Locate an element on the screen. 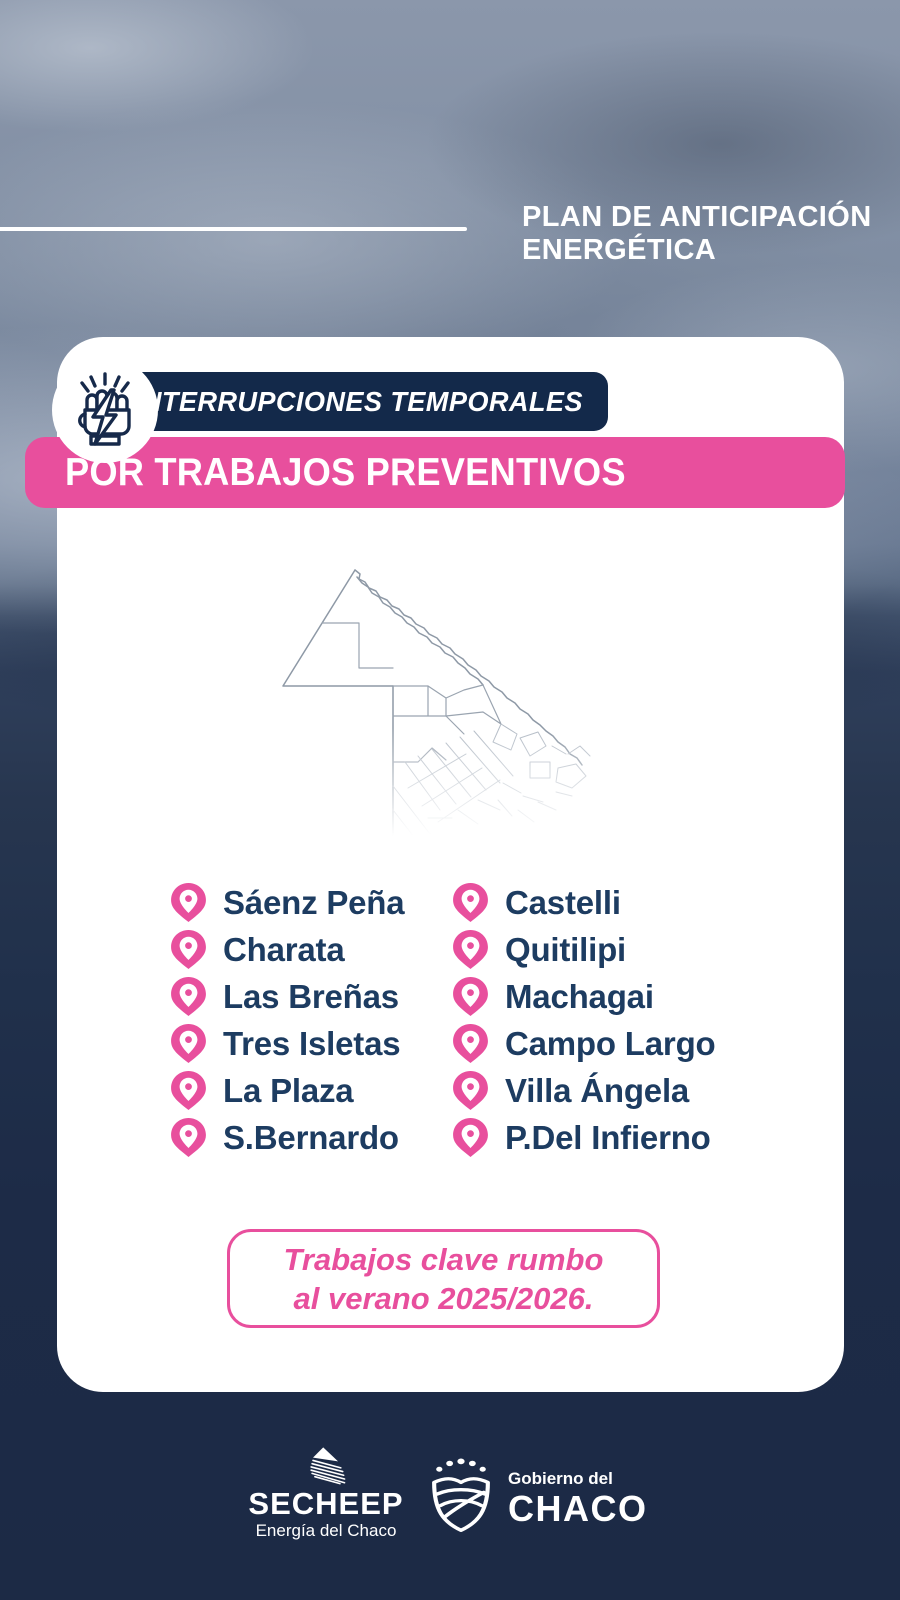 The height and width of the screenshot is (1600, 900). city-item: S.Bernardo is located at coordinates (311, 1137).